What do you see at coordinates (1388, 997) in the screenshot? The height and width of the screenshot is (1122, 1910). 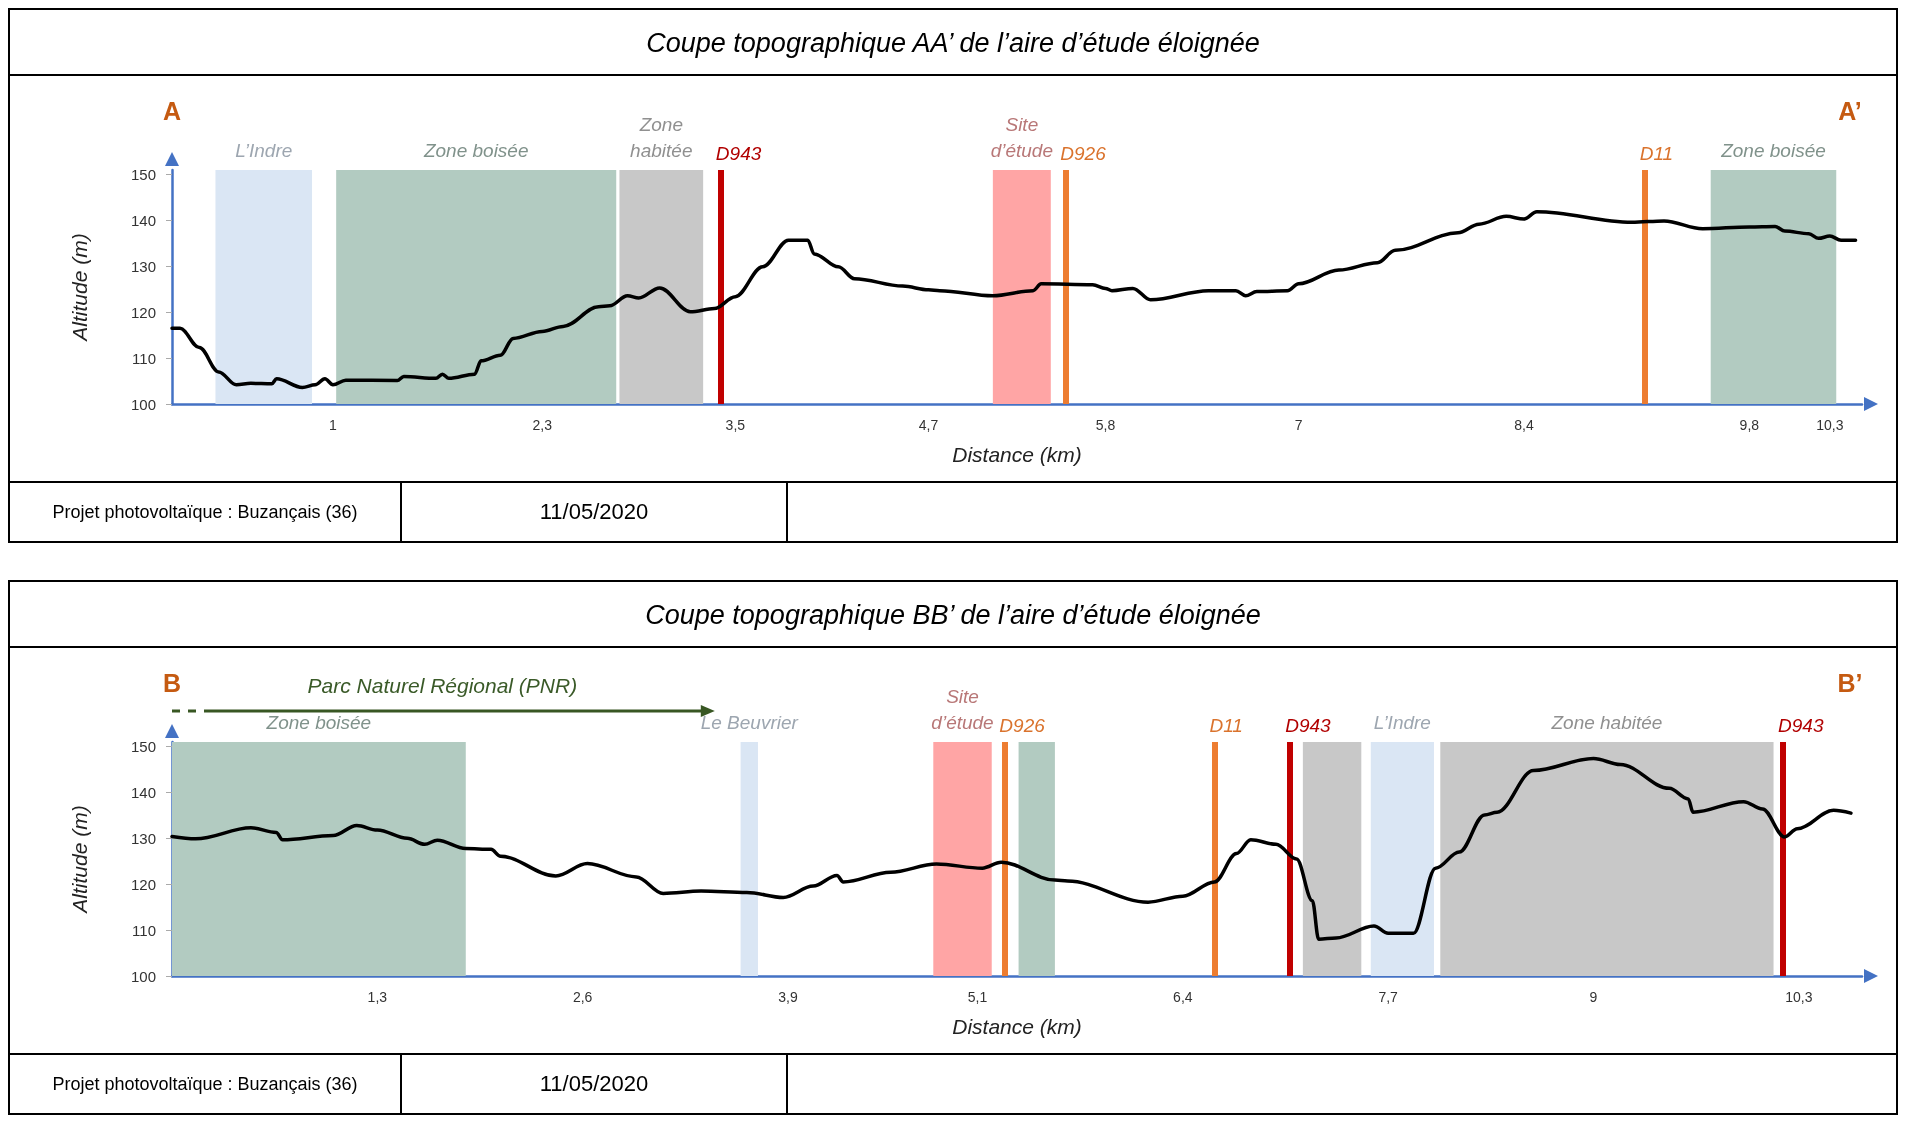 I see `x-tick-label: 7,7` at bounding box center [1388, 997].